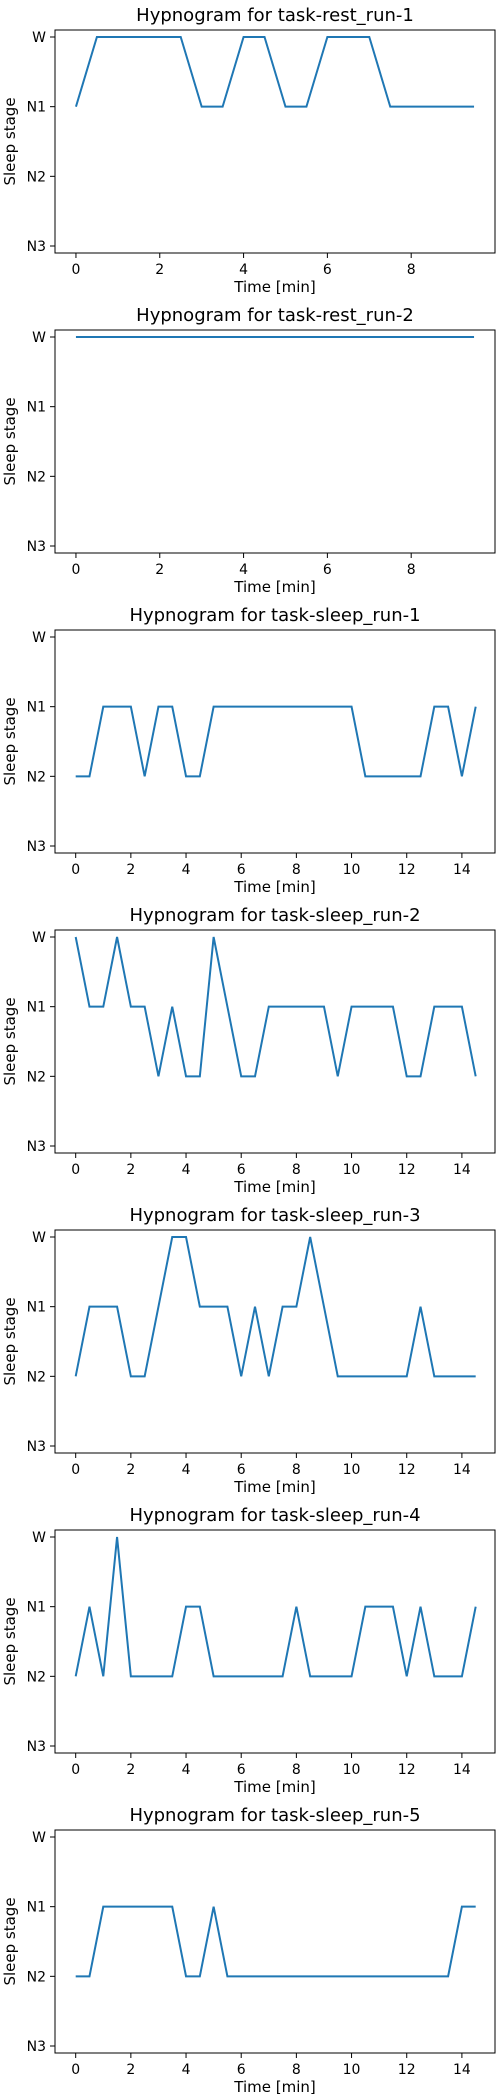  I want to click on chart-title: Hypnogram for task-sleep_run-3, so click(274, 1215).